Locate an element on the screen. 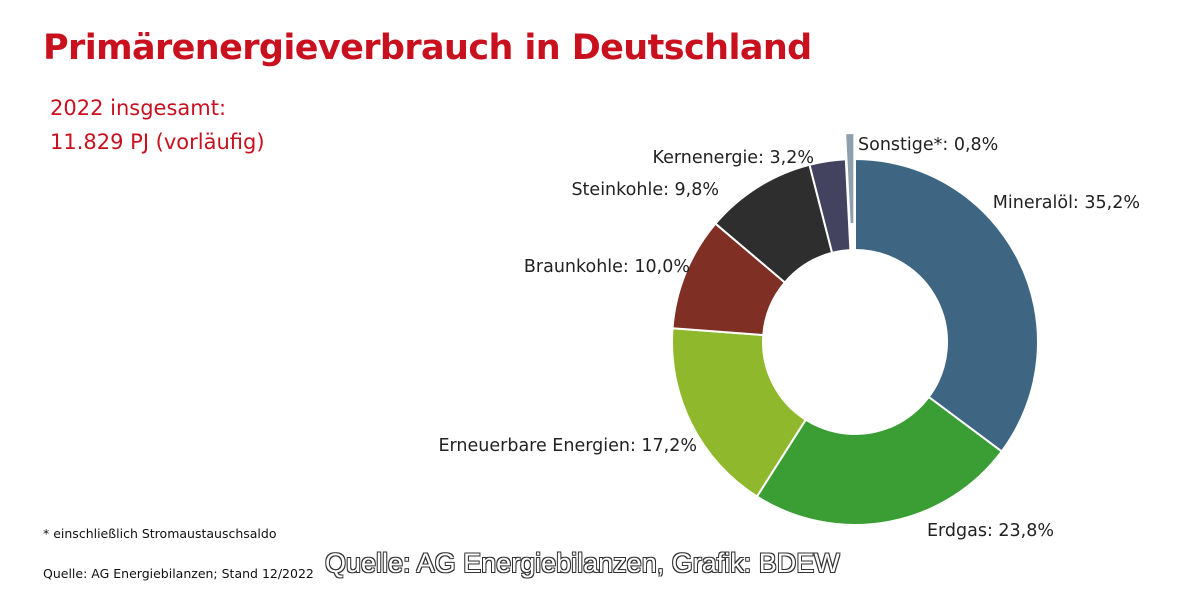 The width and height of the screenshot is (1200, 596). total-label: 2022 insgesamt: is located at coordinates (138, 108).